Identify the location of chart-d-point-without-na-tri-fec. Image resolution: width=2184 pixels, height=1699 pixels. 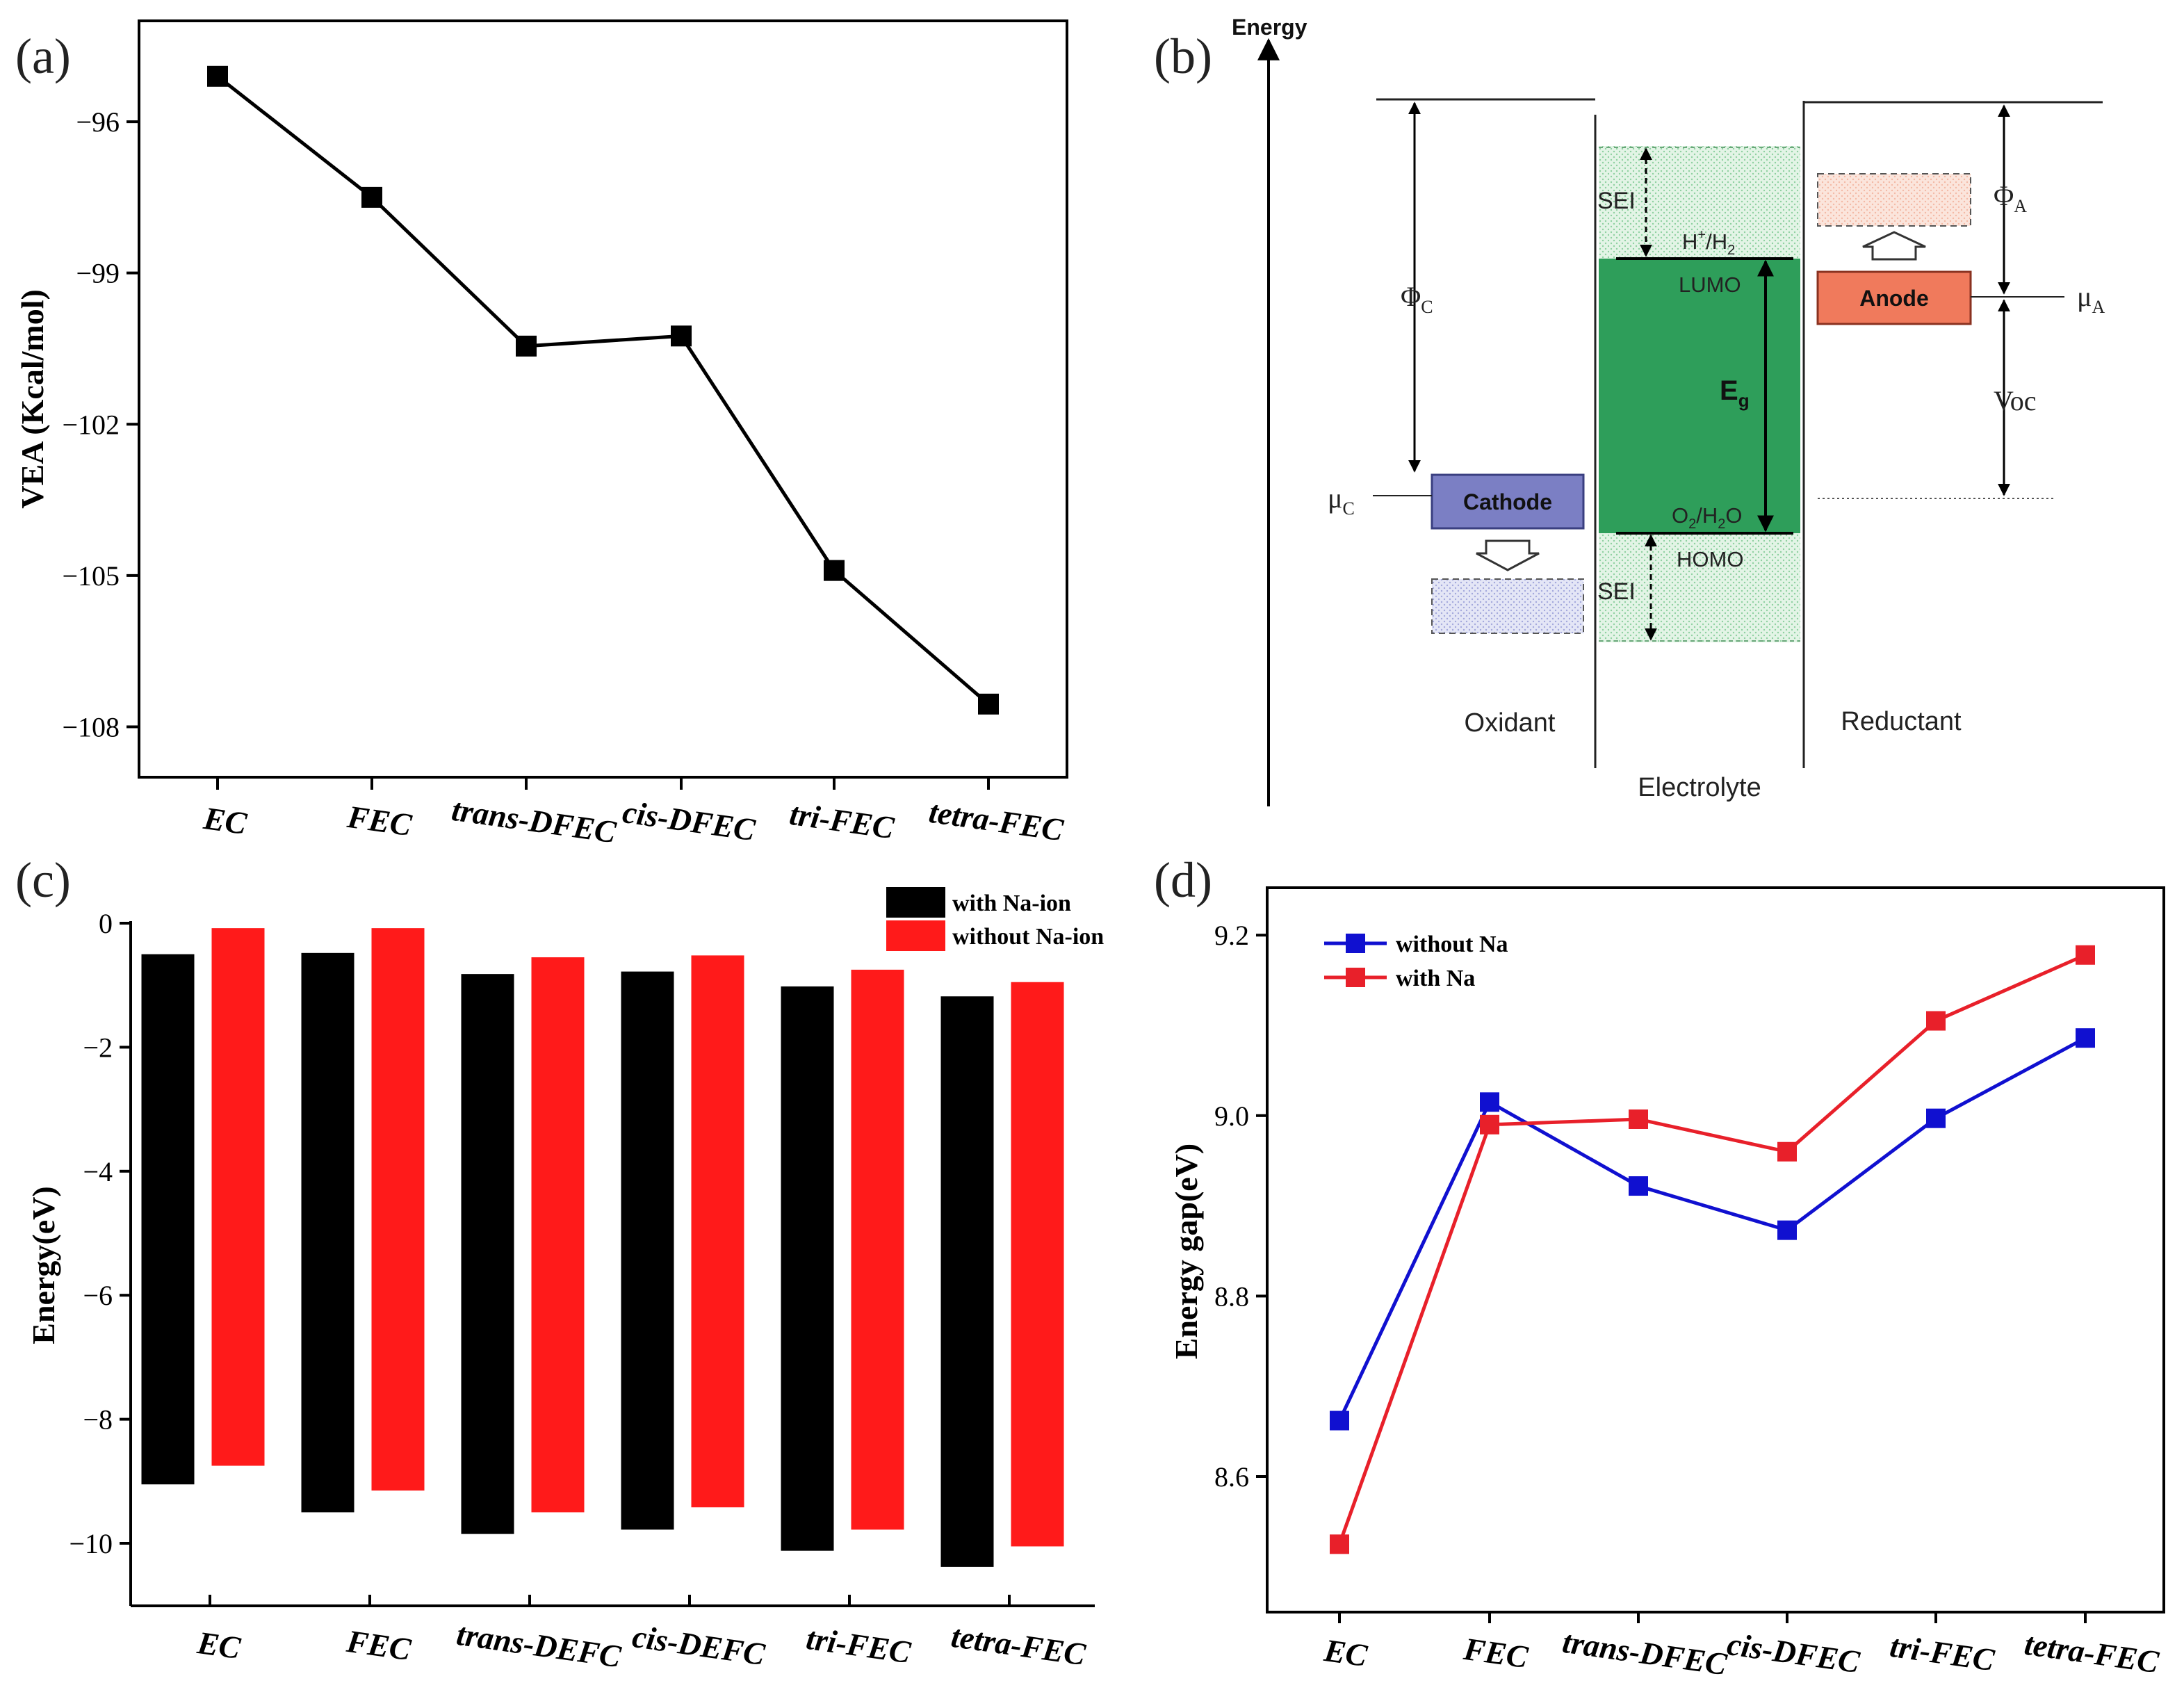
(1936, 1118).